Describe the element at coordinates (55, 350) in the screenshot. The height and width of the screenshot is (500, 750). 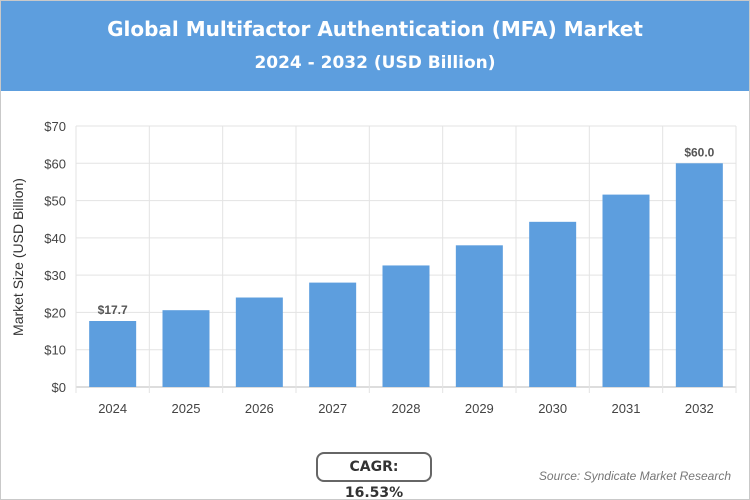
I see `y-tick-label: $10` at that location.